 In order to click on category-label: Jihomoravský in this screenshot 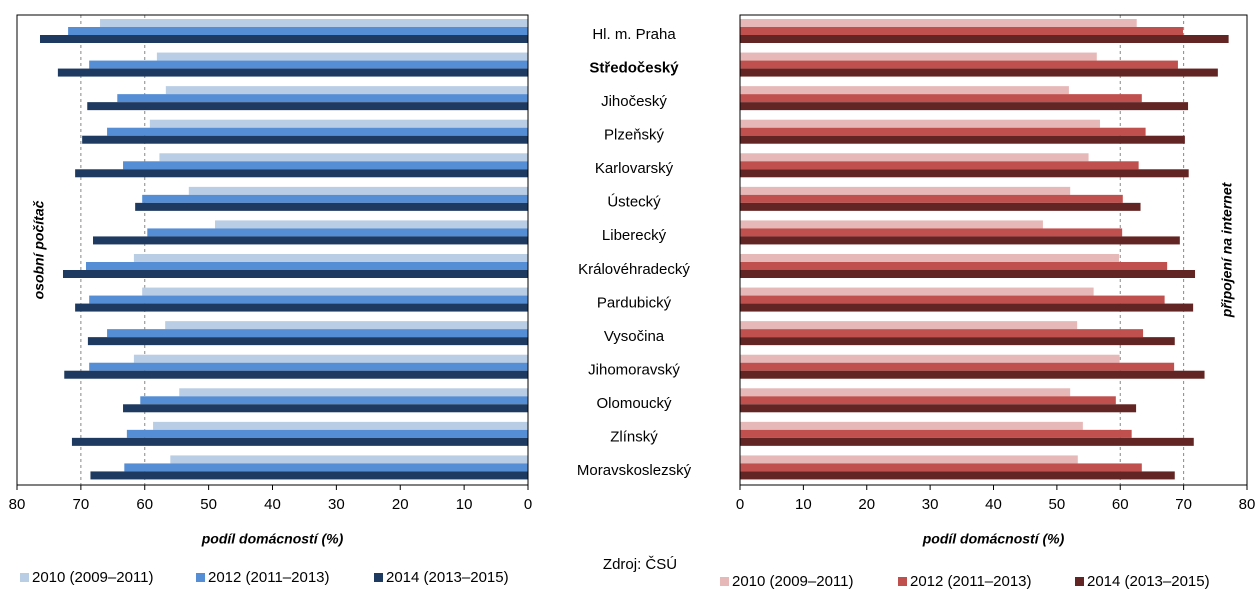, I will do `click(634, 369)`.